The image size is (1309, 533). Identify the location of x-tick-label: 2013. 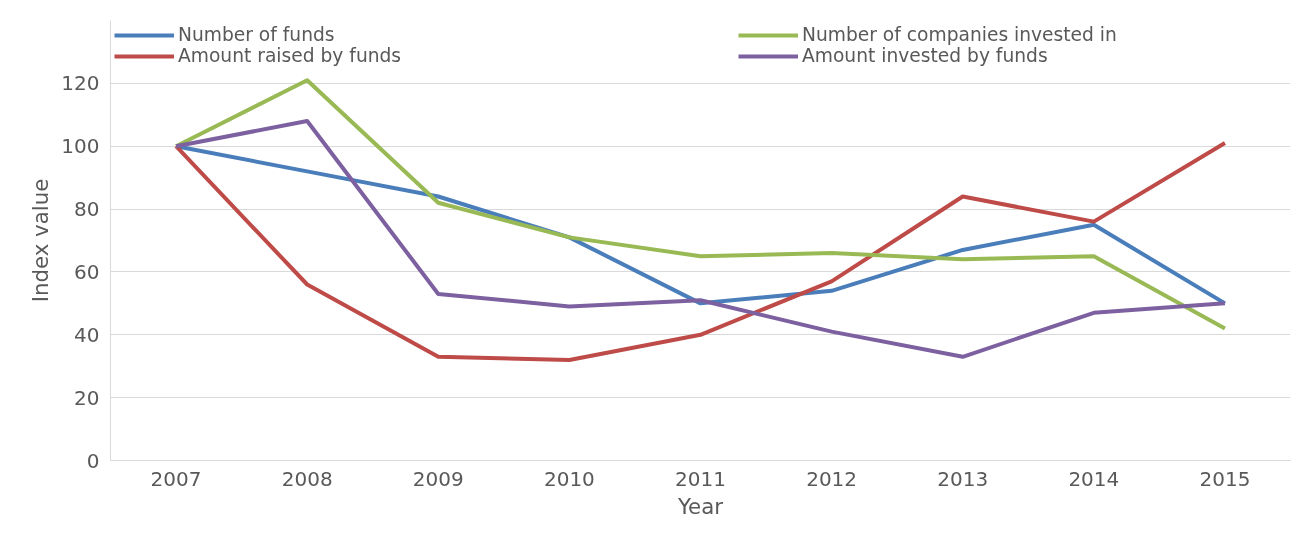
(963, 478).